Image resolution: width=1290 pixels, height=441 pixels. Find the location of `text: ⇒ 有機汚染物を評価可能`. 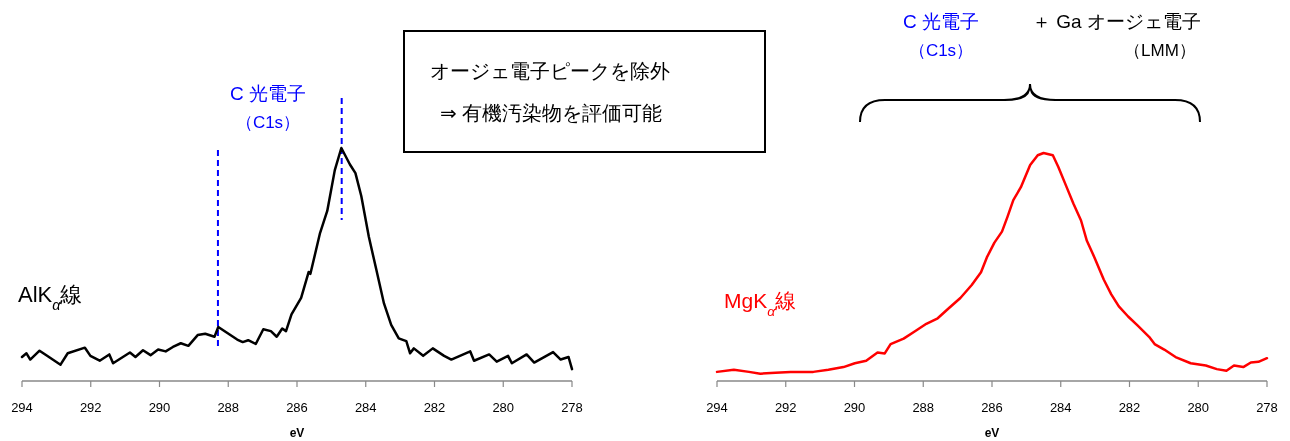

text: ⇒ 有機汚染物を評価可能 is located at coordinates (551, 113).